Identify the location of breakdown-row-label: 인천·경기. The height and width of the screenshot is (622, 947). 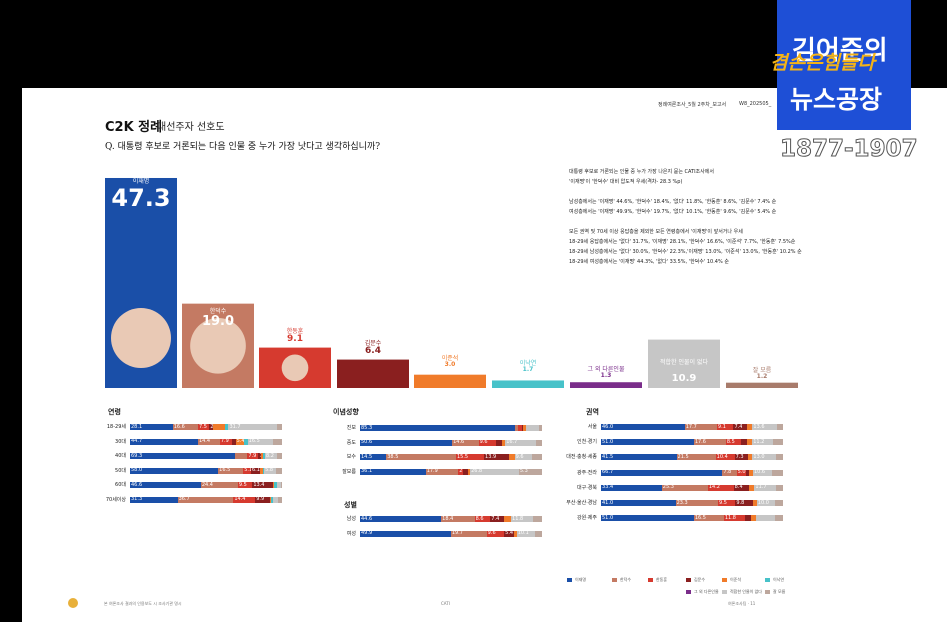
(587, 442).